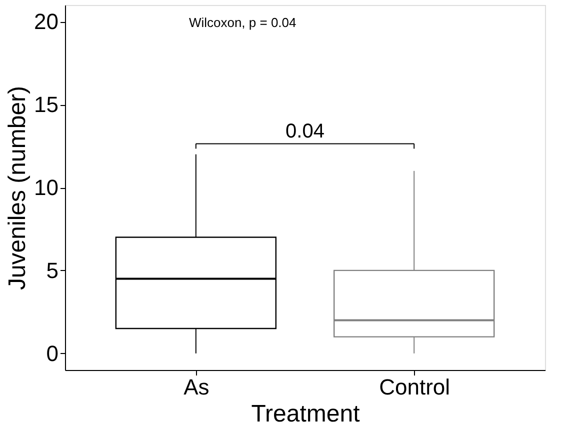 The image size is (576, 448). I want to click on y-tick-label: 5, so click(52, 270).